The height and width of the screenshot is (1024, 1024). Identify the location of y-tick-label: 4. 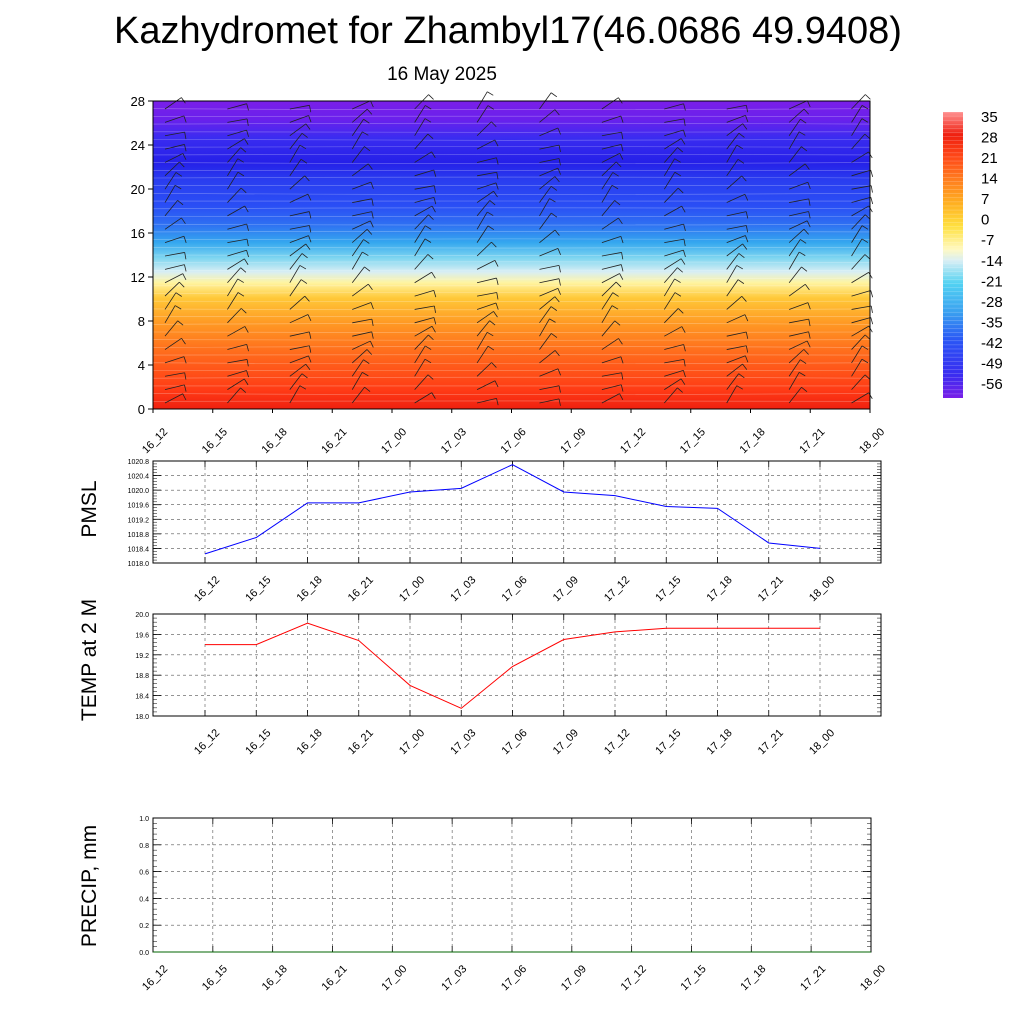
(141, 365).